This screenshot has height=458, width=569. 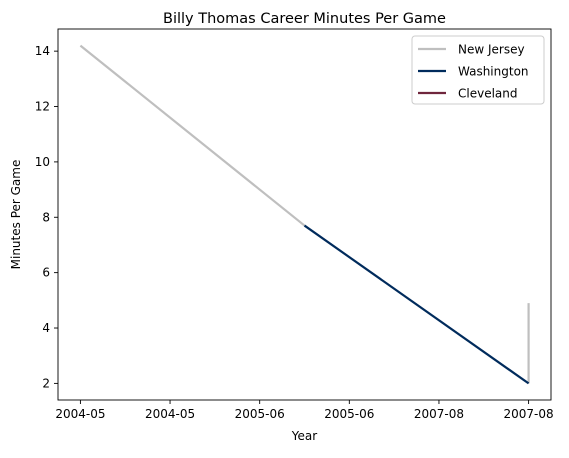 What do you see at coordinates (42, 162) in the screenshot?
I see `y-tick-label: 10` at bounding box center [42, 162].